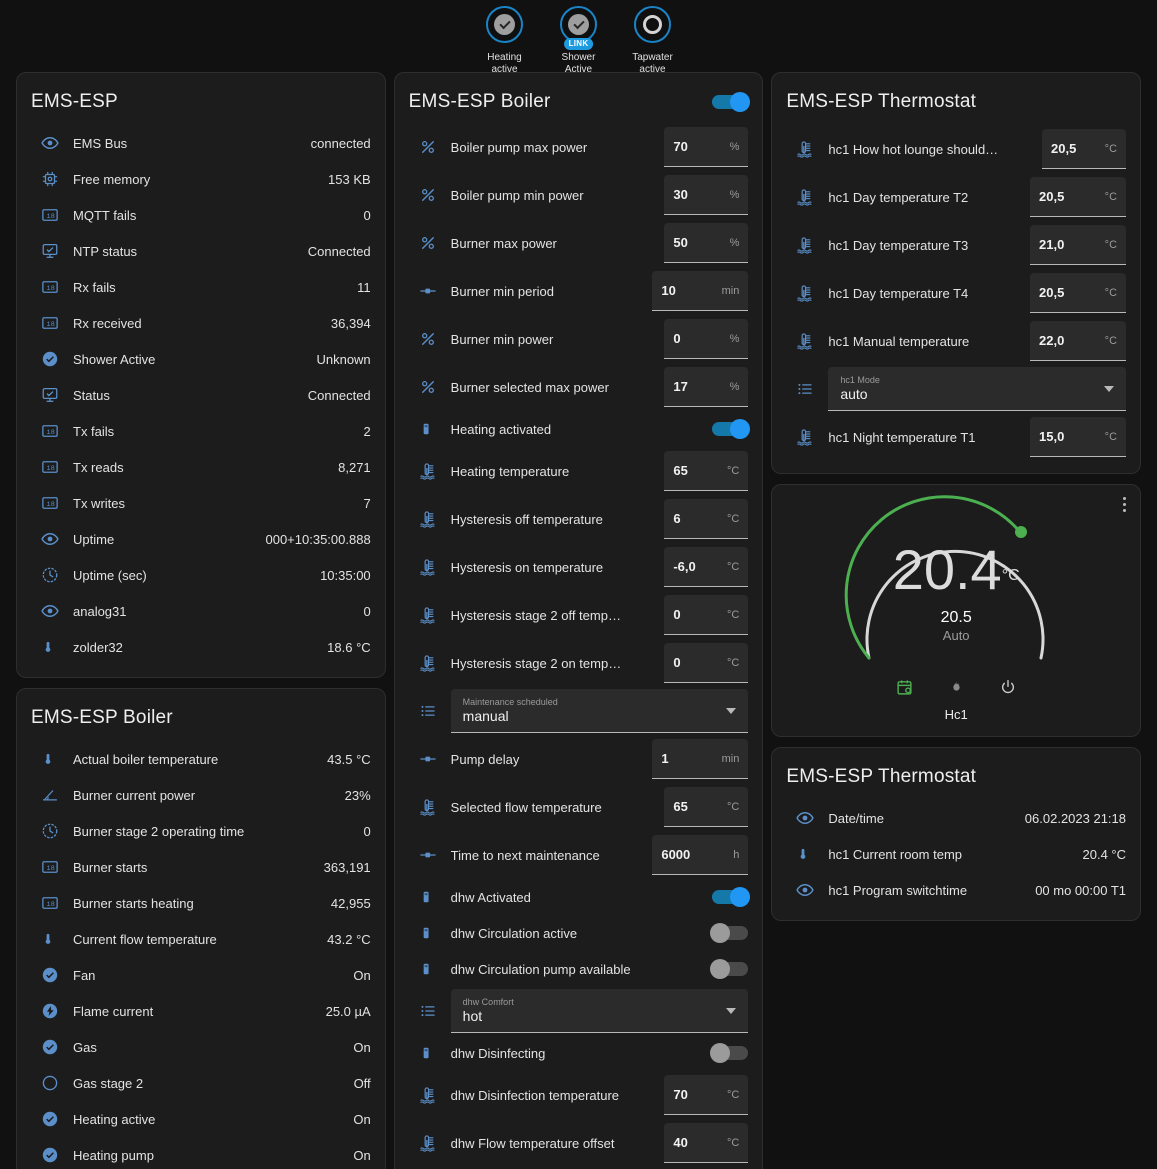  I want to click on check-circle-icon, so click(50, 359).